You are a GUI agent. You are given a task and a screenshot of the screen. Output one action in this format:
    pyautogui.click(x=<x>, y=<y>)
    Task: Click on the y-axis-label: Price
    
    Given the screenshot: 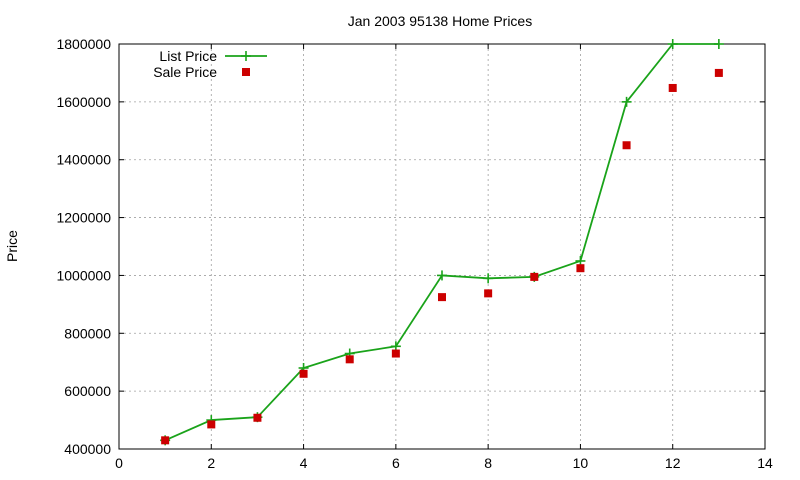 What is the action you would take?
    pyautogui.click(x=12, y=246)
    